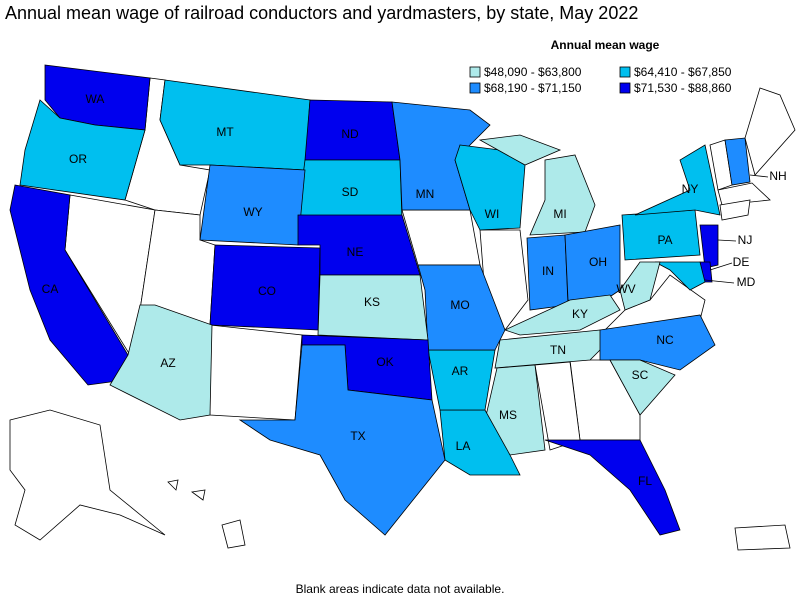 This screenshot has height=600, width=800. What do you see at coordinates (665, 340) in the screenshot?
I see `state-label: NC` at bounding box center [665, 340].